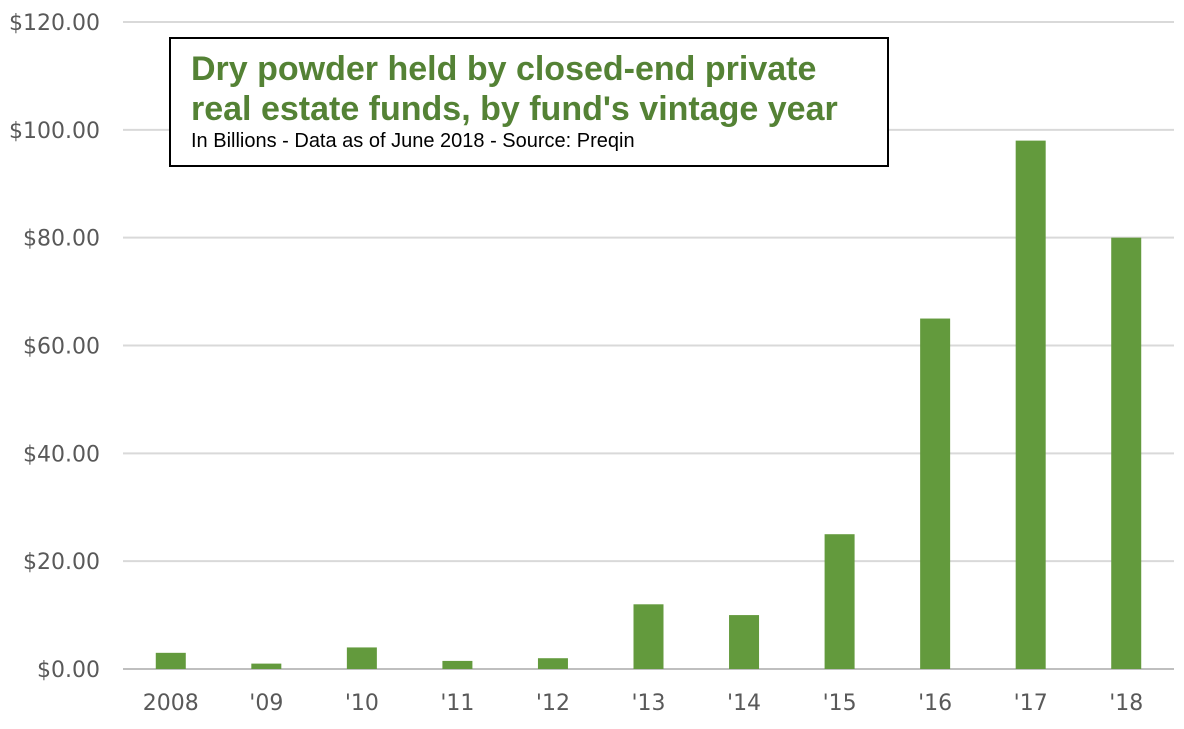 The image size is (1184, 729). Describe the element at coordinates (840, 703) in the screenshot. I see `x-tick-label: '15` at that location.